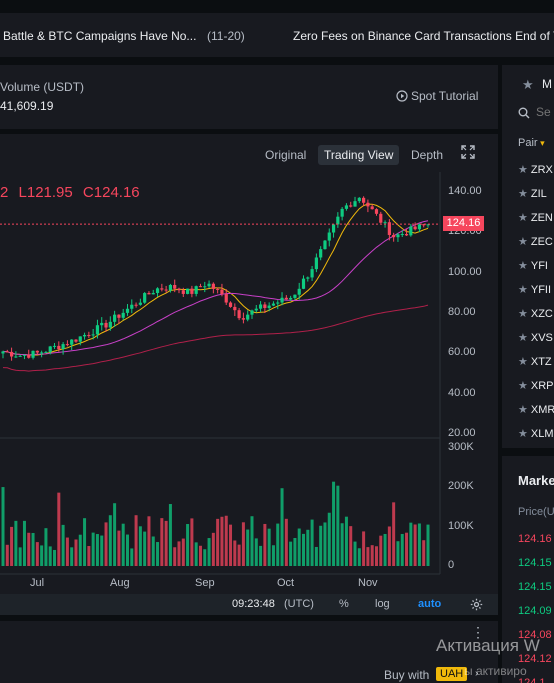 Image resolution: width=554 pixels, height=683 pixels. I want to click on pair-sort-header: Pair ▾, so click(531, 143).